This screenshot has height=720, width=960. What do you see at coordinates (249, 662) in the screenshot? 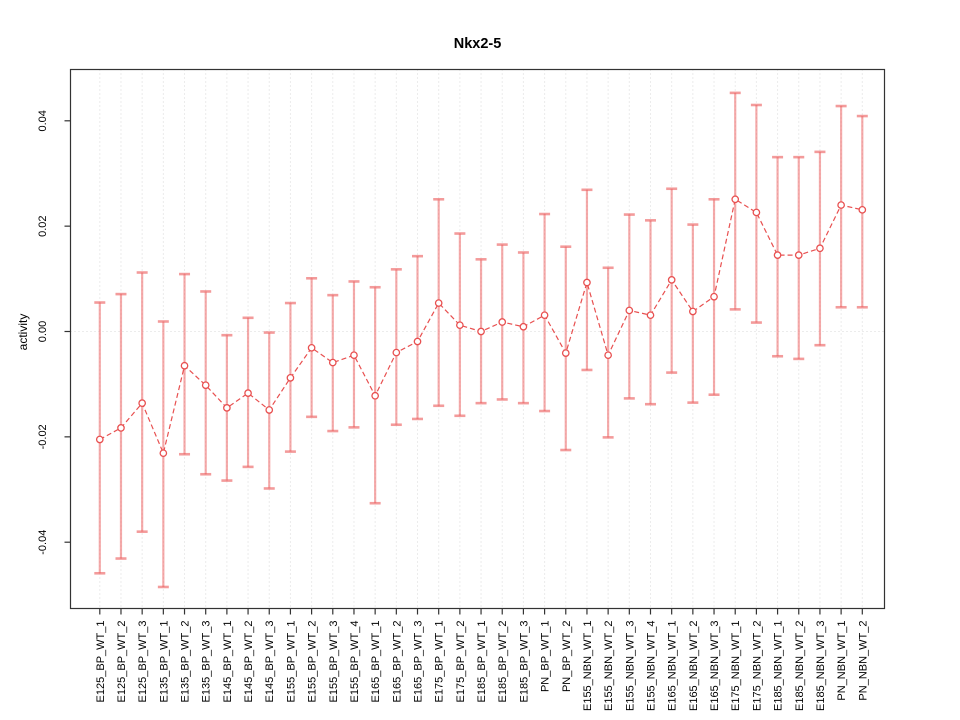
I see `x-tick-label: E145_BP_WT_2` at bounding box center [249, 662].